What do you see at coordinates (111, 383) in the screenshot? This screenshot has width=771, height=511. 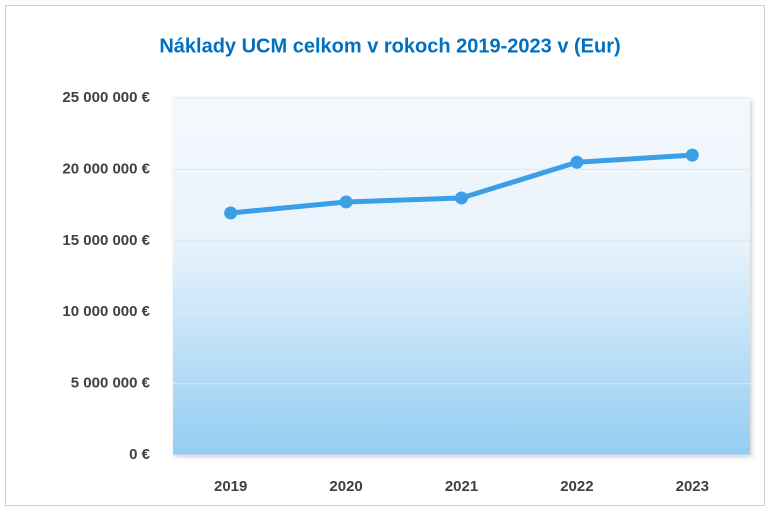 I see `y-tick-label: 5 000 000 €` at bounding box center [111, 383].